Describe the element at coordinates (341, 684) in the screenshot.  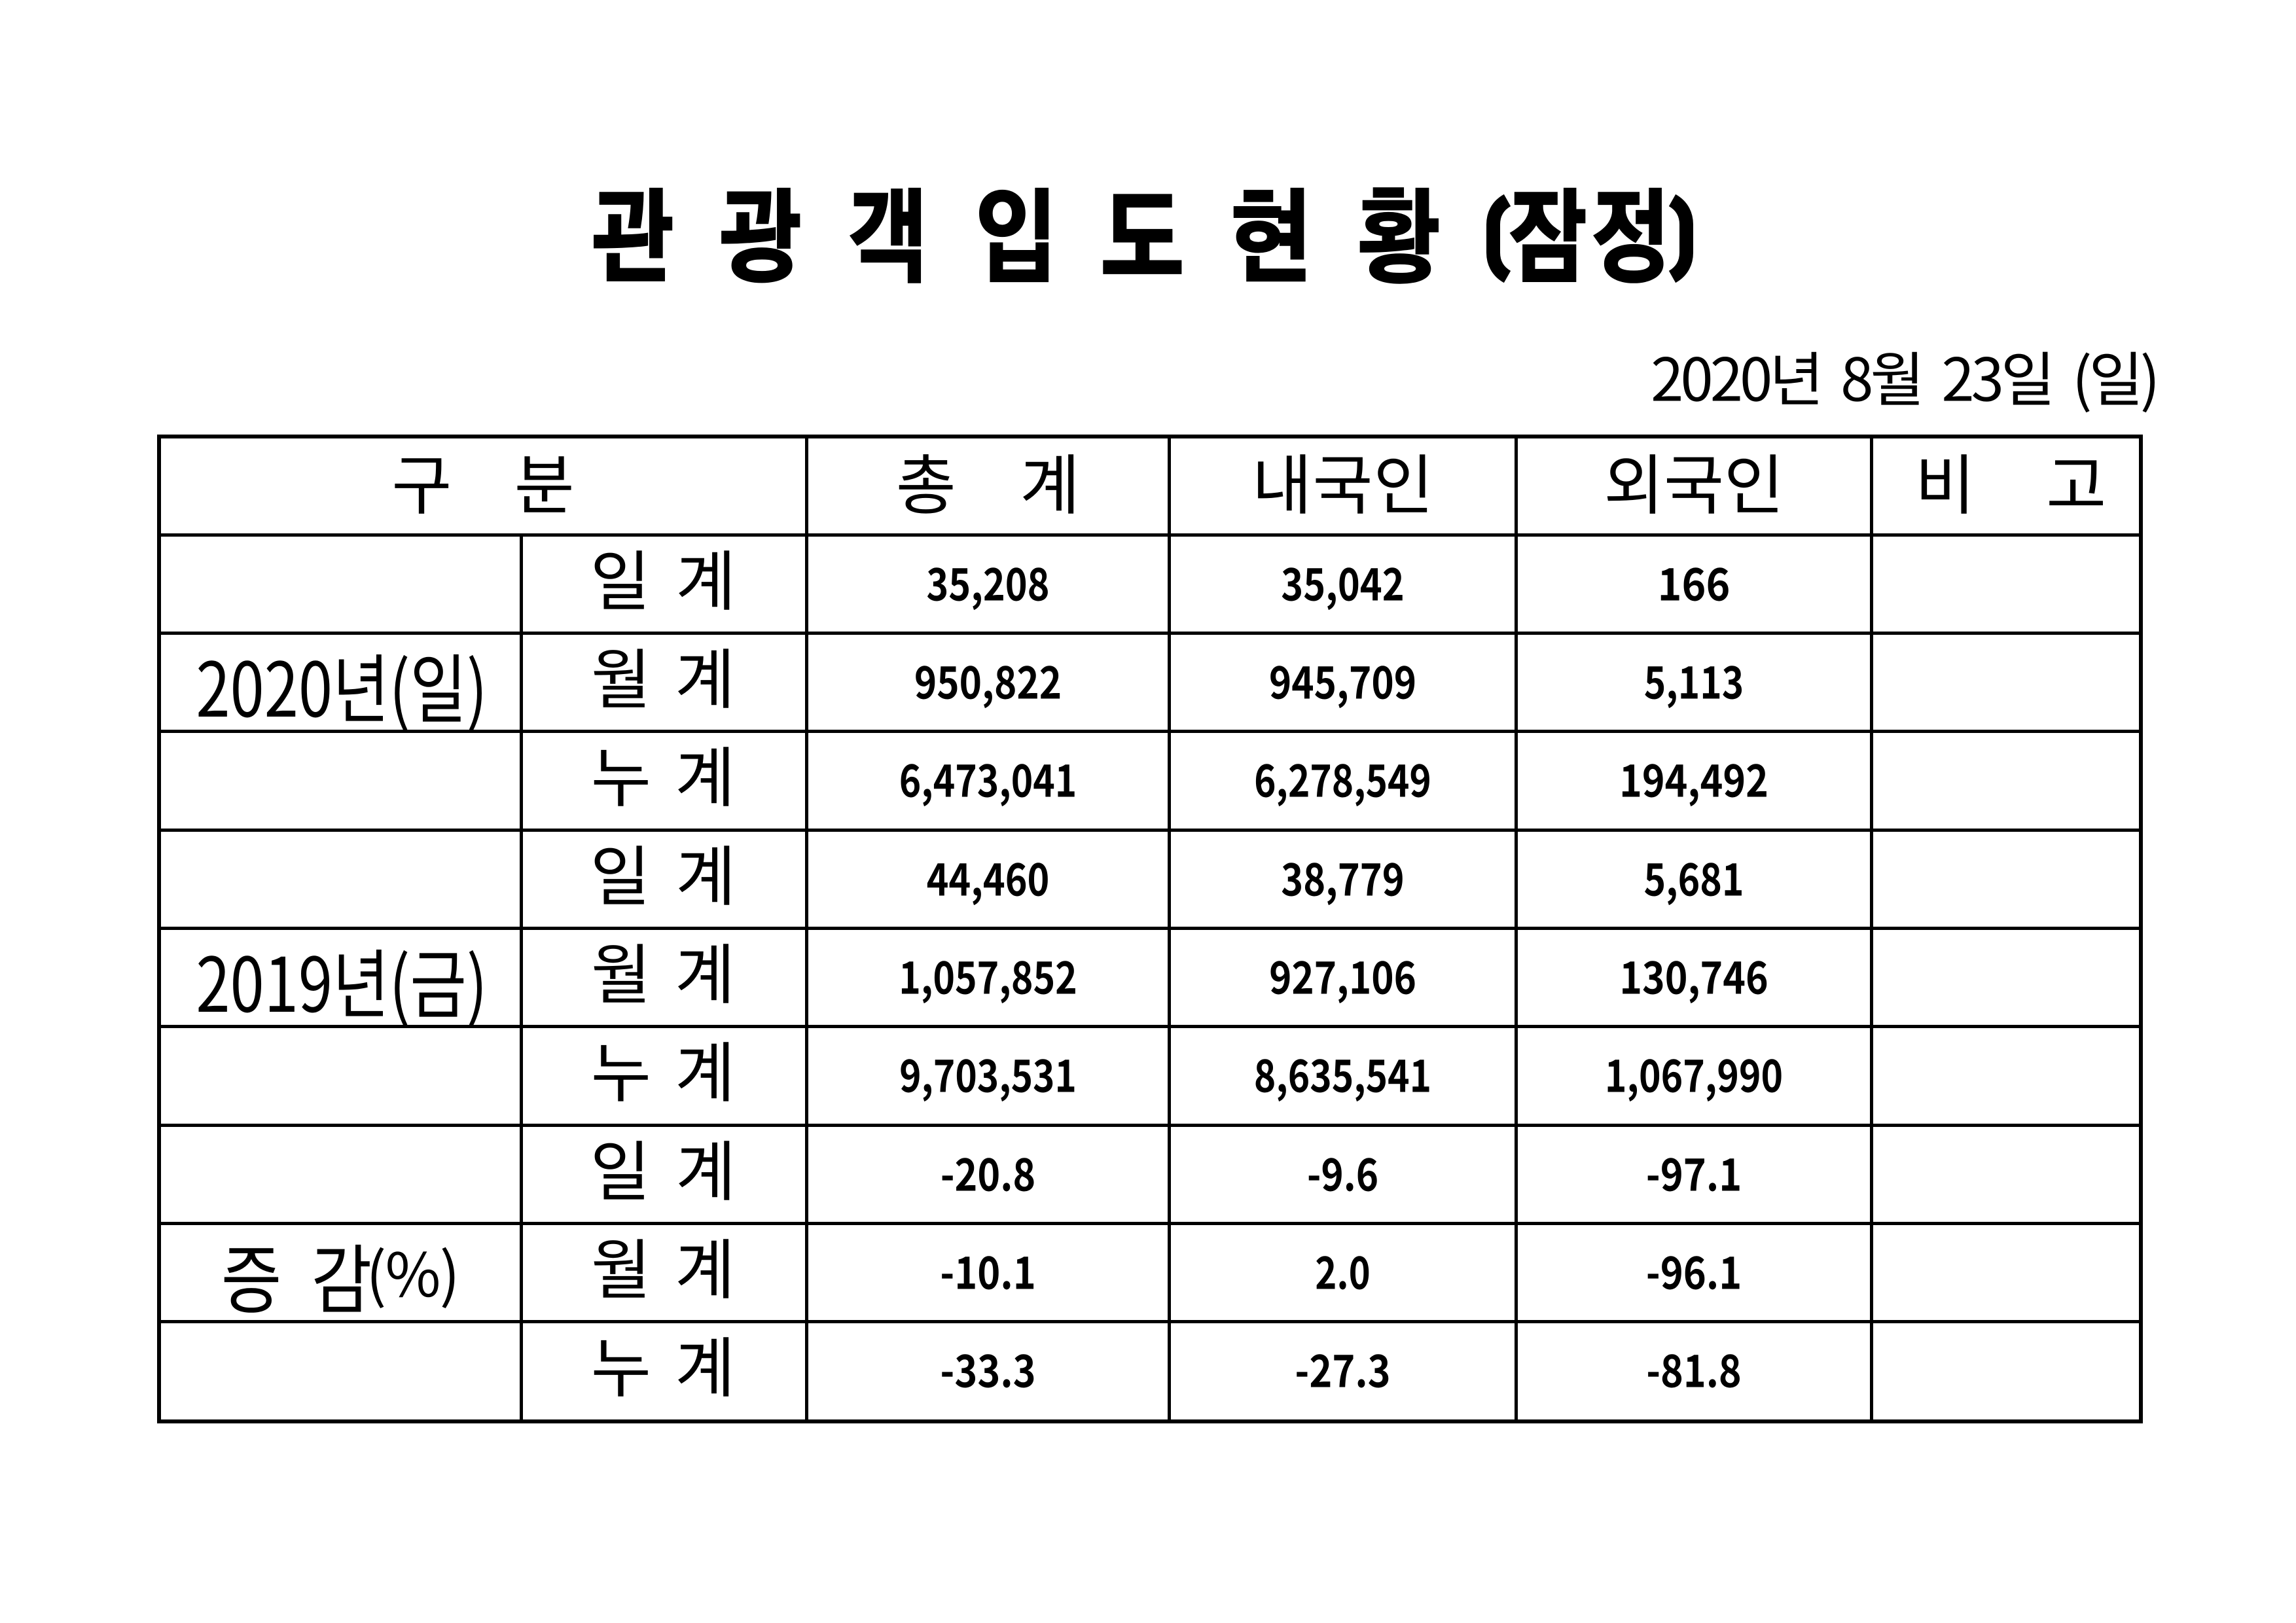
I see `svg-text: 2020년(일)` at that location.